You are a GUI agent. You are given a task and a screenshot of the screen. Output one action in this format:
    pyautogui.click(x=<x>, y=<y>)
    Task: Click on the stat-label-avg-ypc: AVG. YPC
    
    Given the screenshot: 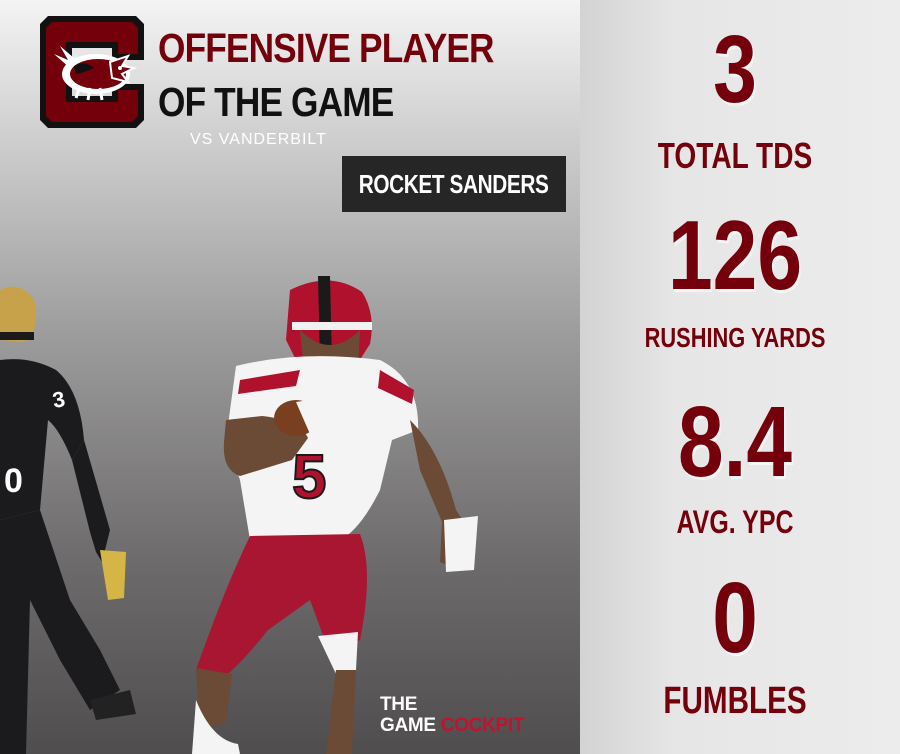 What is the action you would take?
    pyautogui.click(x=735, y=522)
    